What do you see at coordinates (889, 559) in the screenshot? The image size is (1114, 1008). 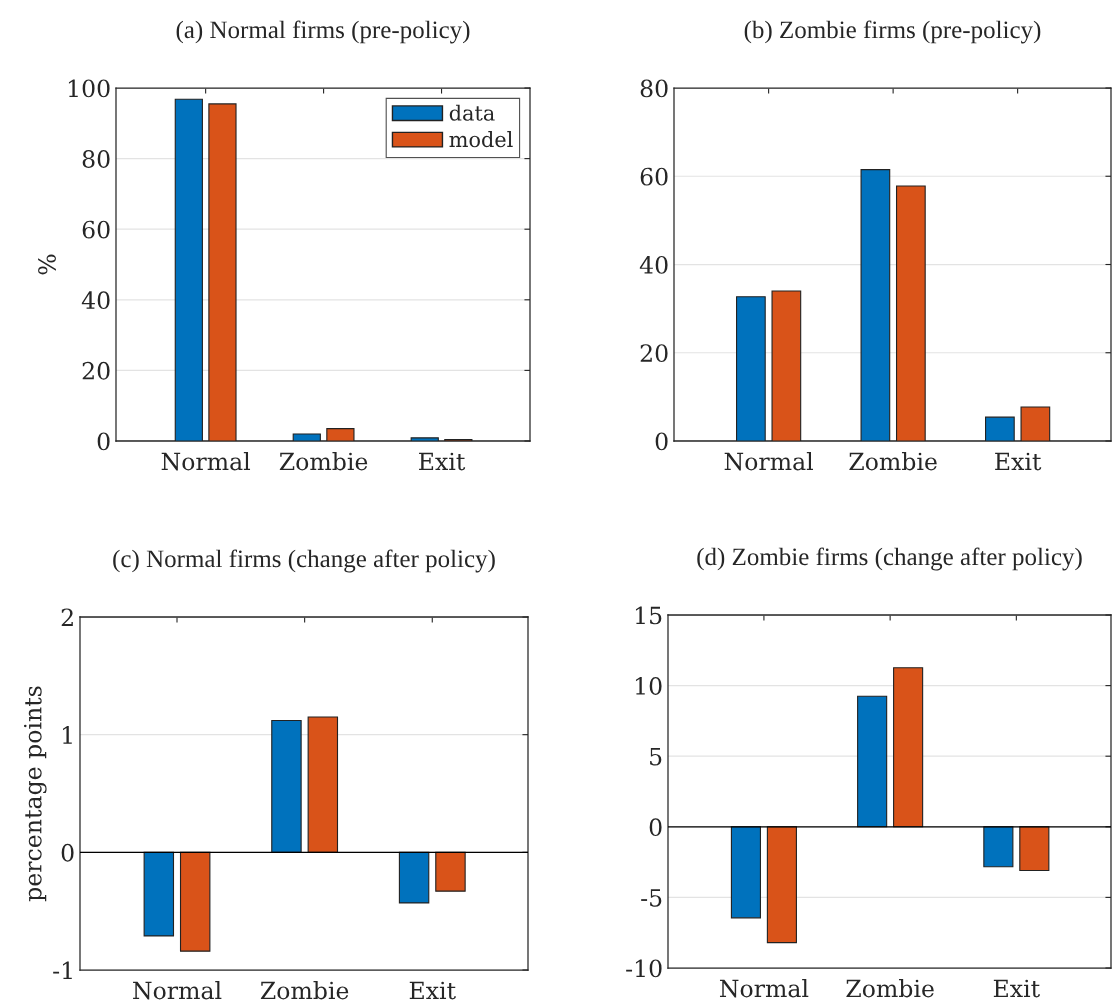 I see `chart-title: (d) Zombie firms (change after policy)` at bounding box center [889, 559].